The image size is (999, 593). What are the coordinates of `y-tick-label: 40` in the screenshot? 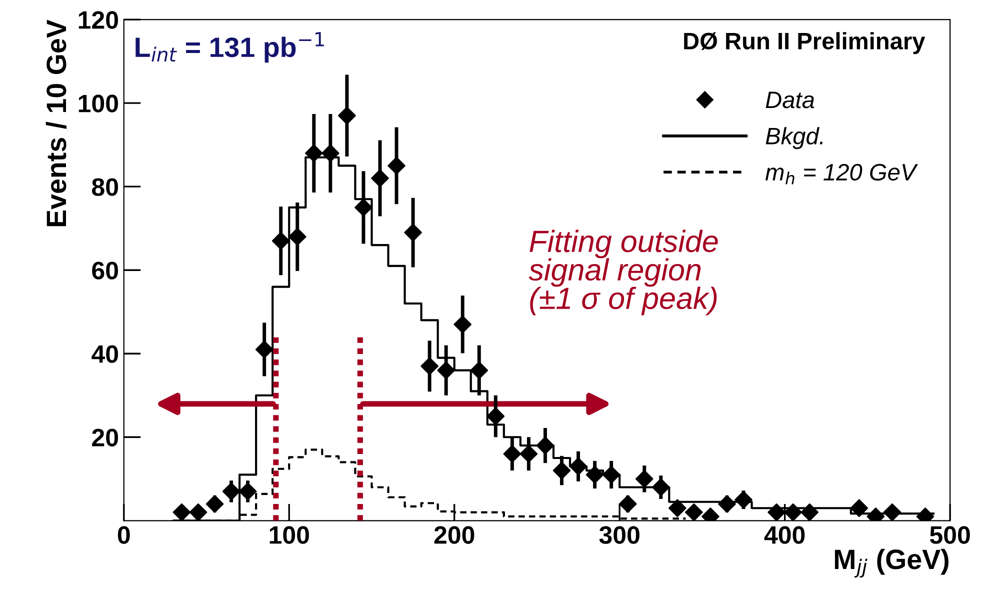 It's located at (105, 354).